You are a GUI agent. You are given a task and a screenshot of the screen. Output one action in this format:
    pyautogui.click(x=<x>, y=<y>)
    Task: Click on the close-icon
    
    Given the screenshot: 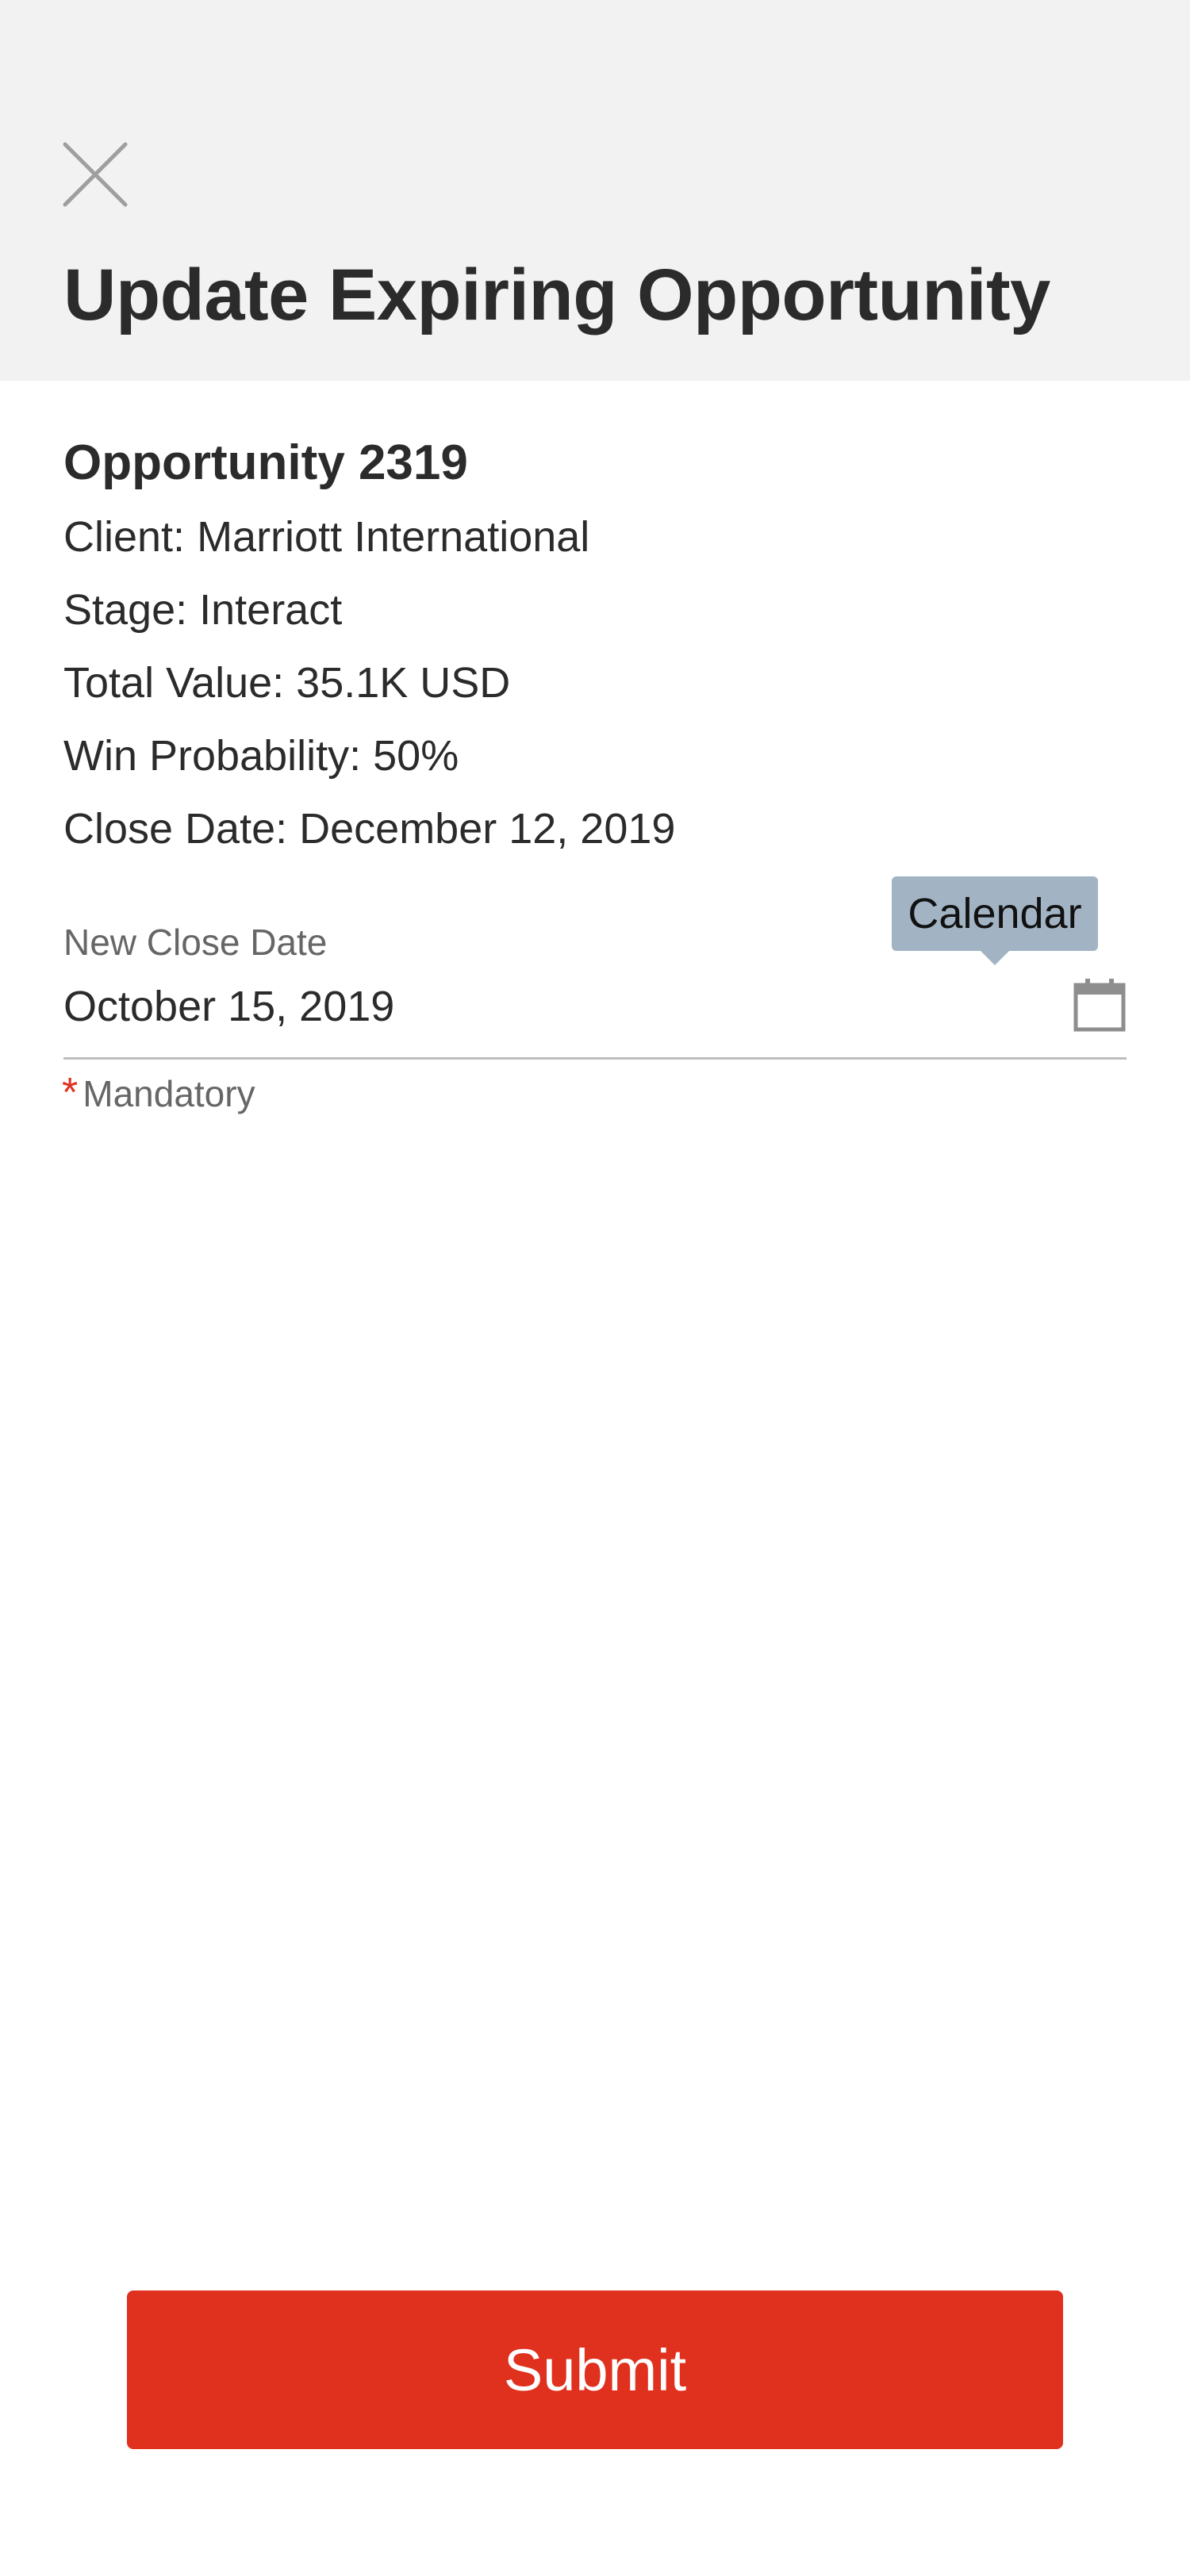 What is the action you would take?
    pyautogui.click(x=95, y=174)
    